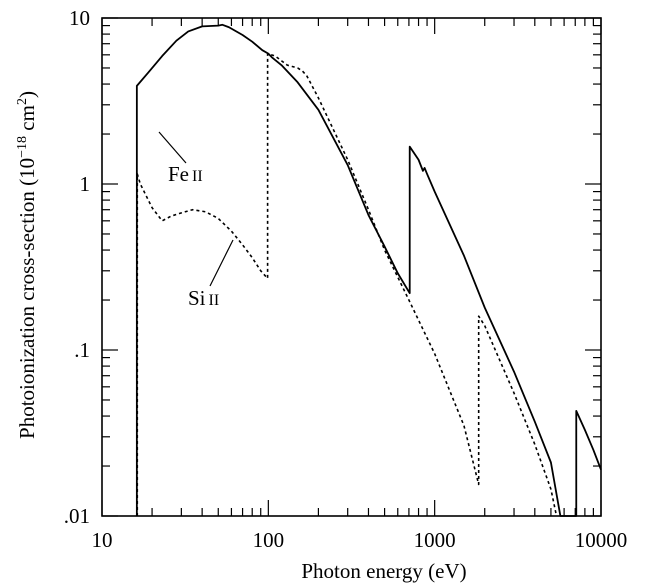 The width and height of the screenshot is (654, 586). Describe the element at coordinates (27, 94) in the screenshot. I see `y-axis-label-close: )` at that location.